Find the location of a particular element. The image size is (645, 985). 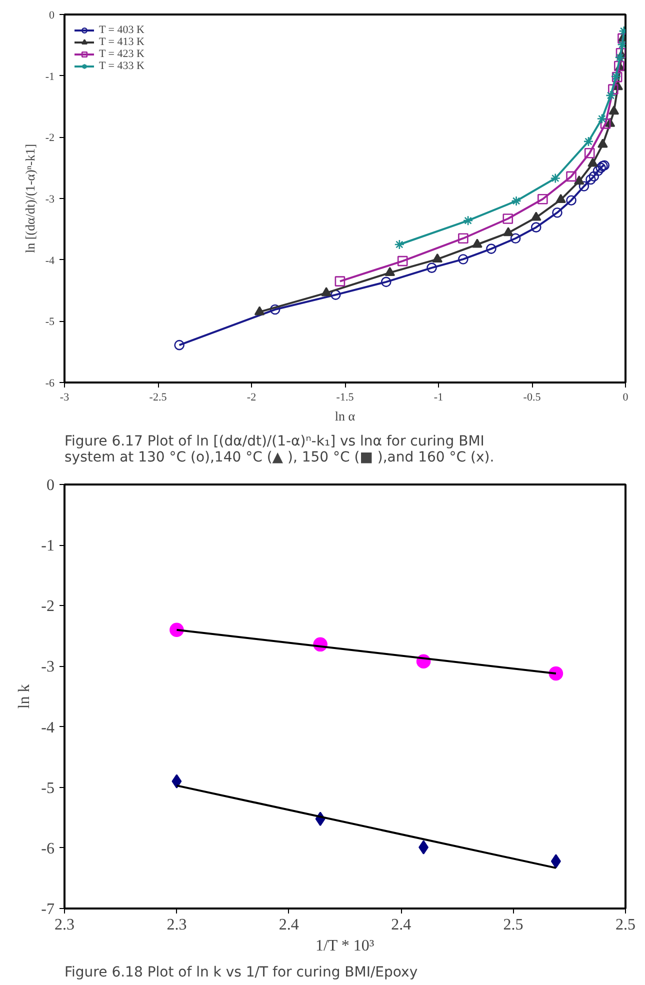

legend-label: T = 423 K is located at coordinates (121, 54).